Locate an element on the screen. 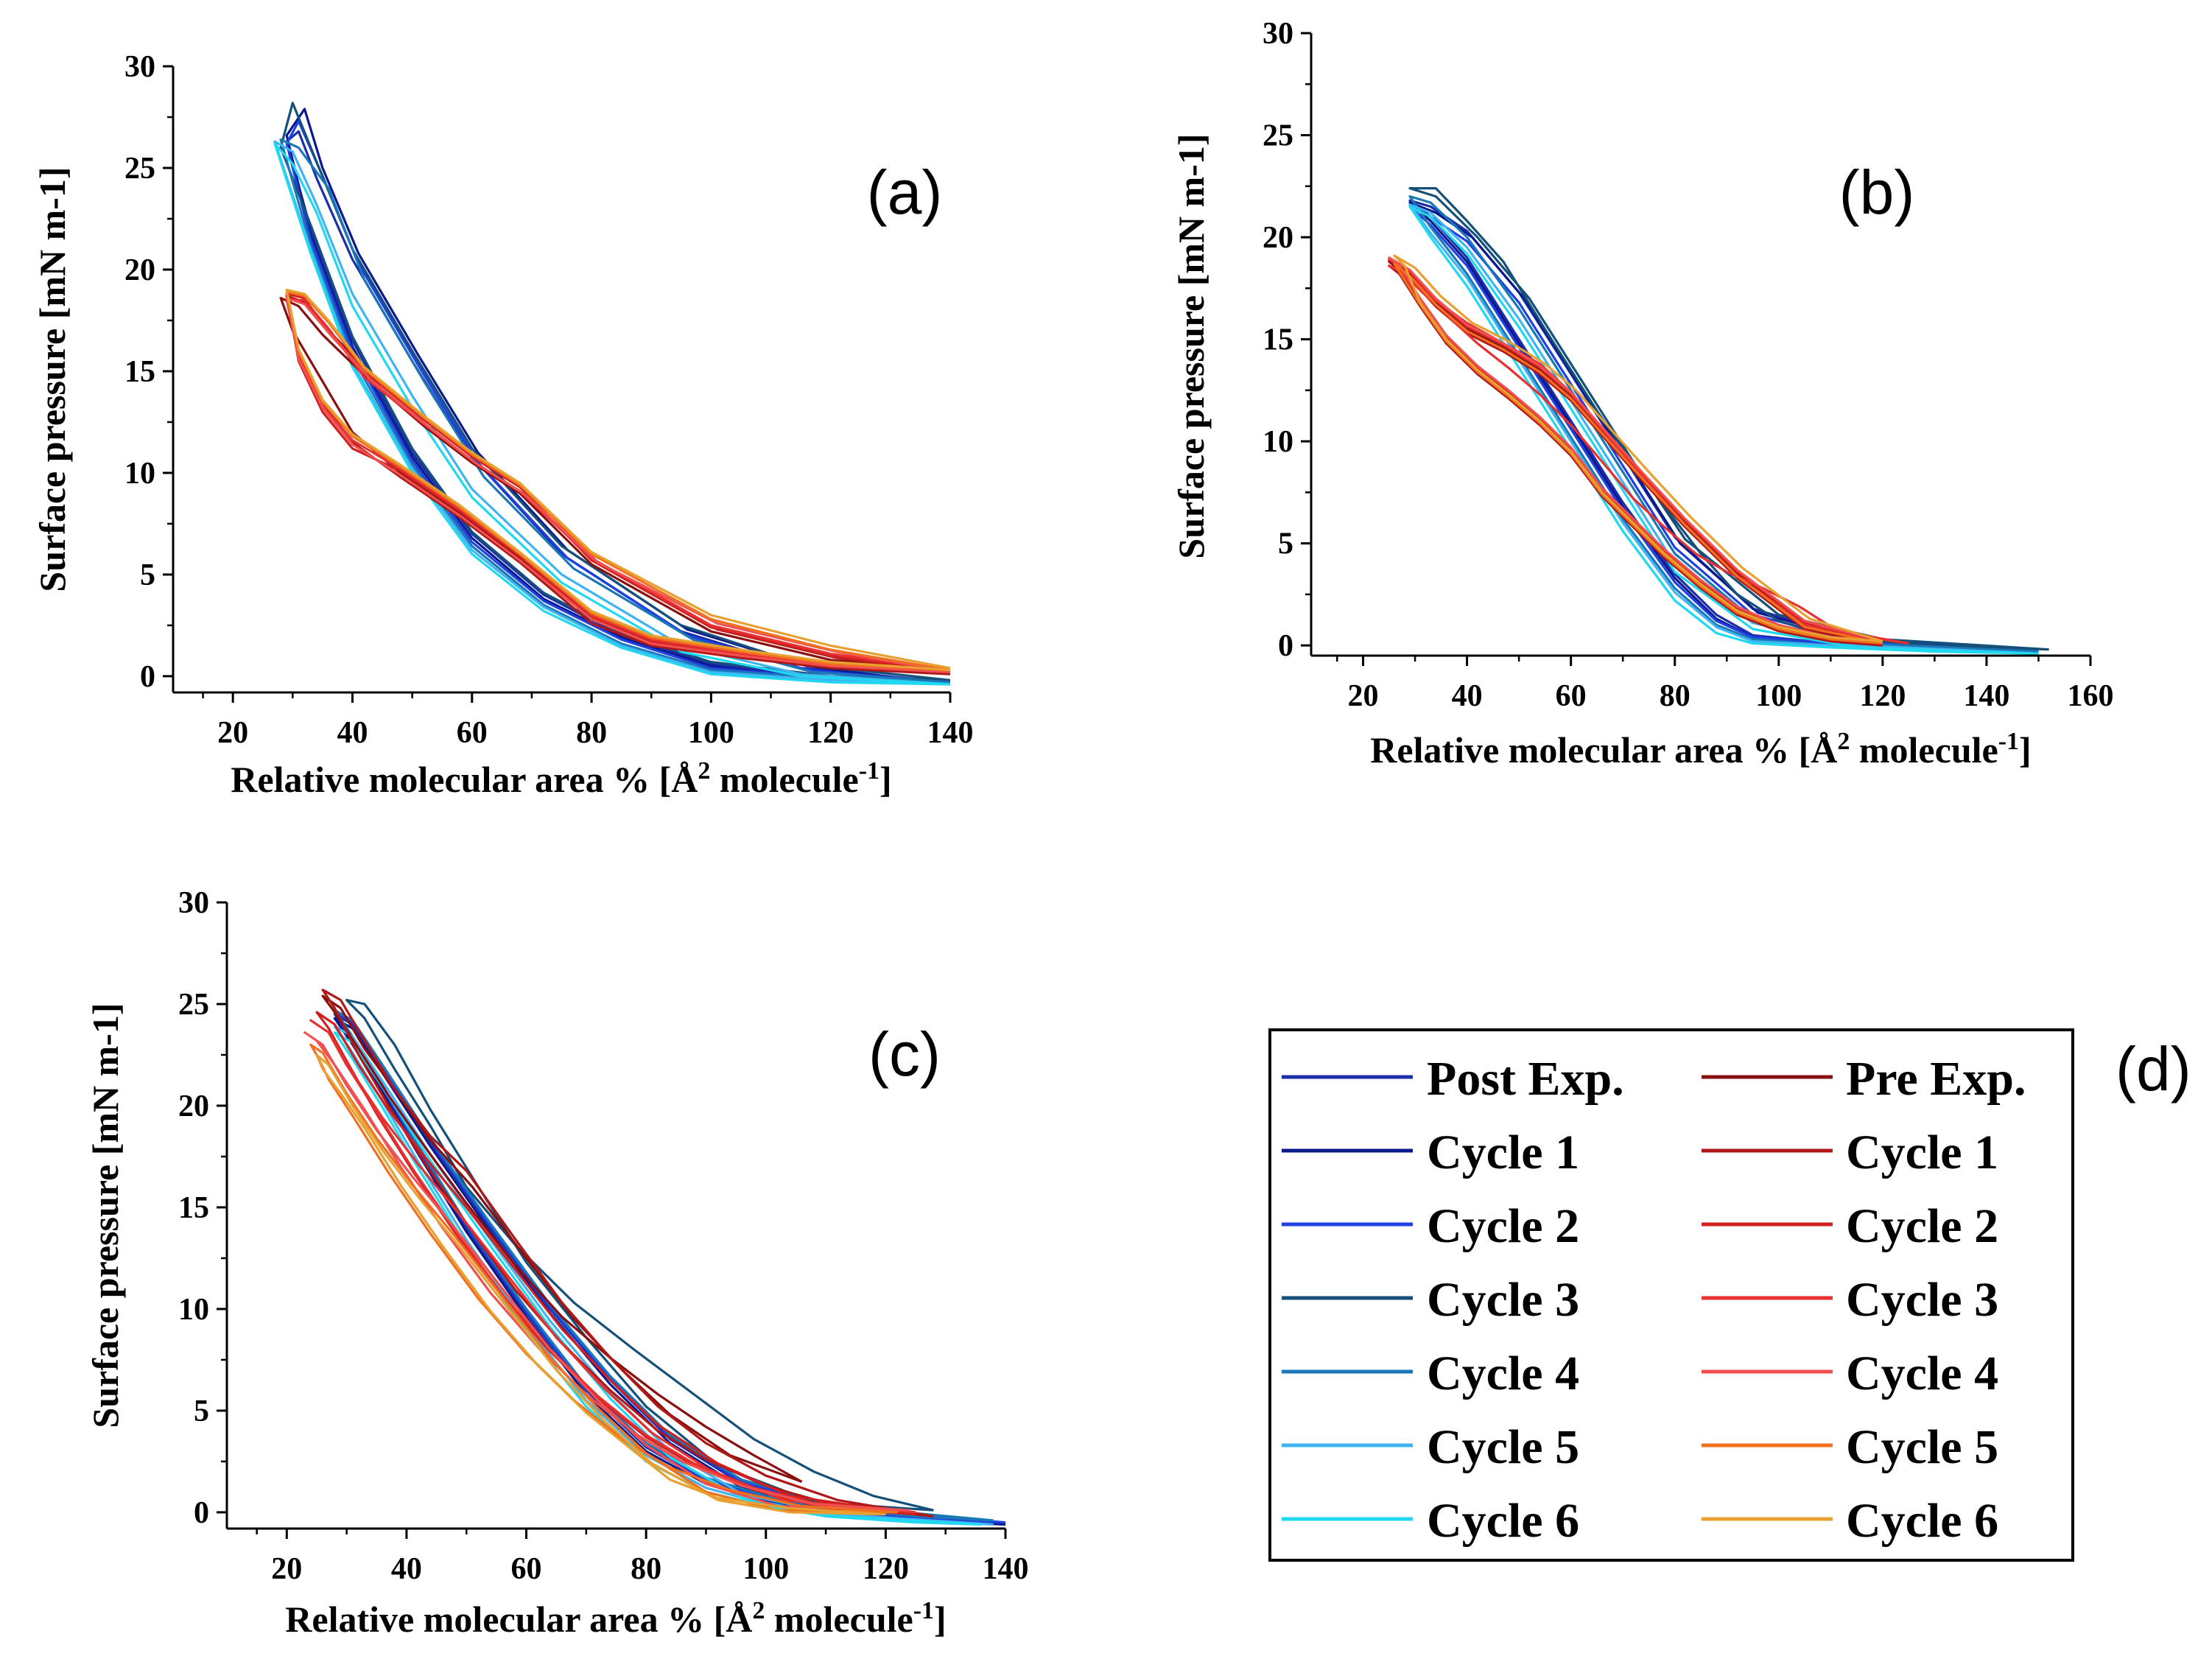 The image size is (2212, 1656). panel-label-c: (c) is located at coordinates (904, 1054).